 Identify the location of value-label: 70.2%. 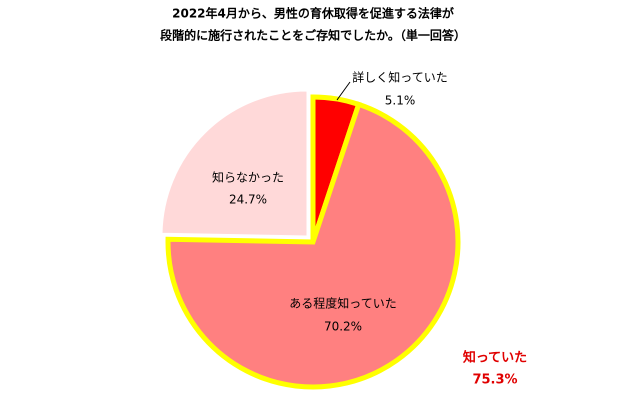
(343, 327).